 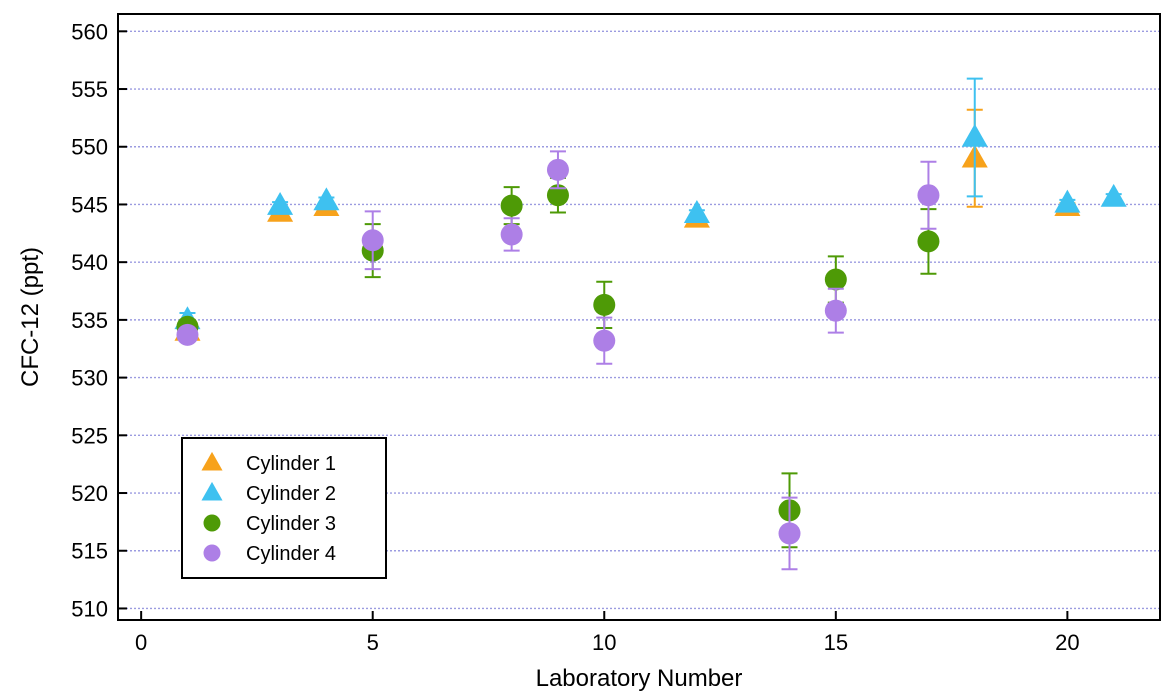 I want to click on y-tick-label: 550, so click(x=89, y=147).